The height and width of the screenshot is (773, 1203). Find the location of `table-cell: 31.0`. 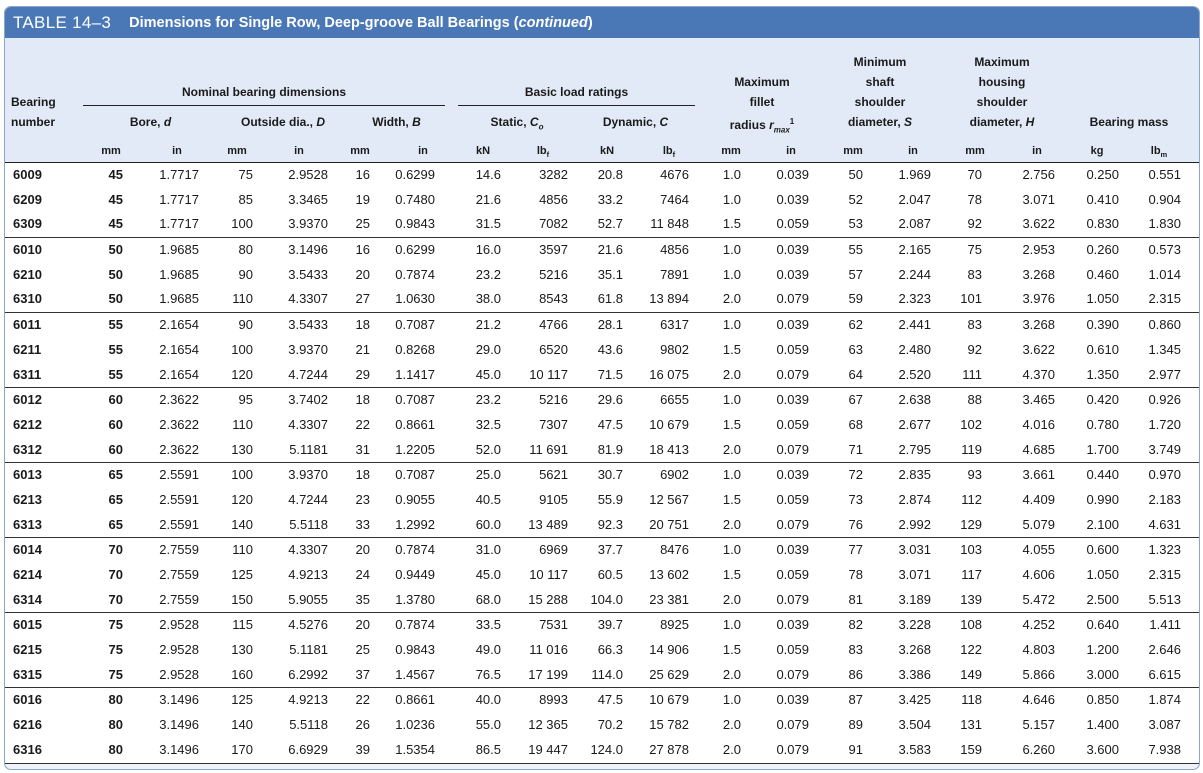

table-cell: 31.0 is located at coordinates (488, 550).